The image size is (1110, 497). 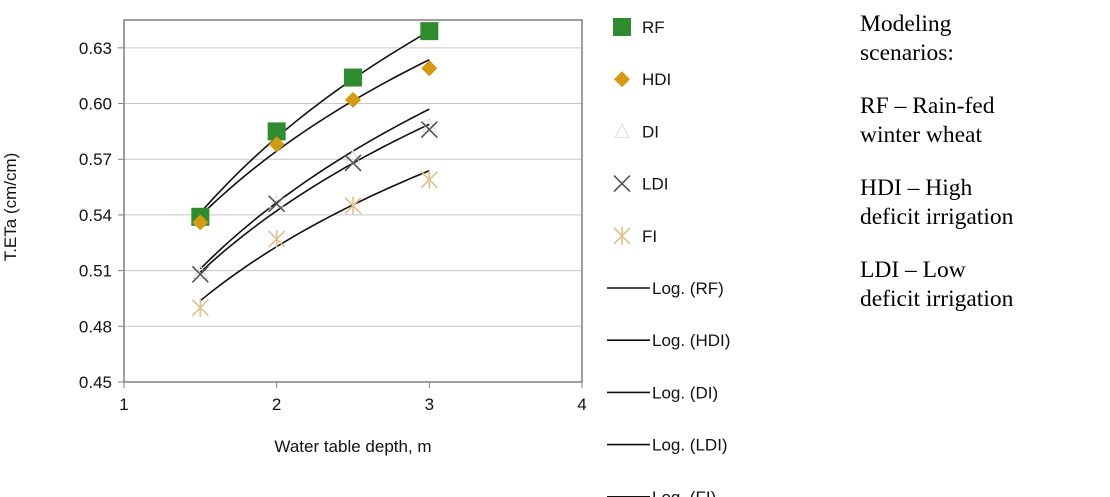 I want to click on legend-marker-hdi, so click(x=622, y=79).